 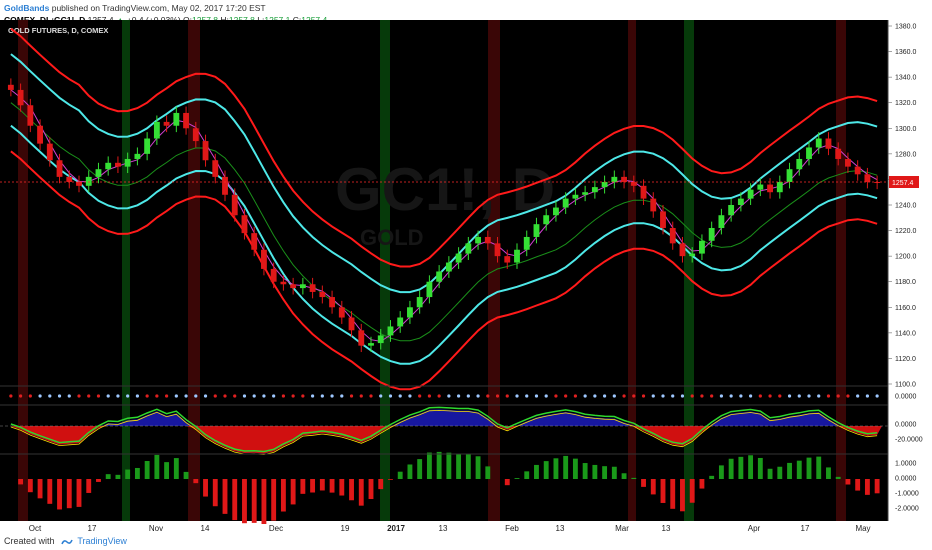 What do you see at coordinates (35, 528) in the screenshot?
I see `date-axis-label: Oct` at bounding box center [35, 528].